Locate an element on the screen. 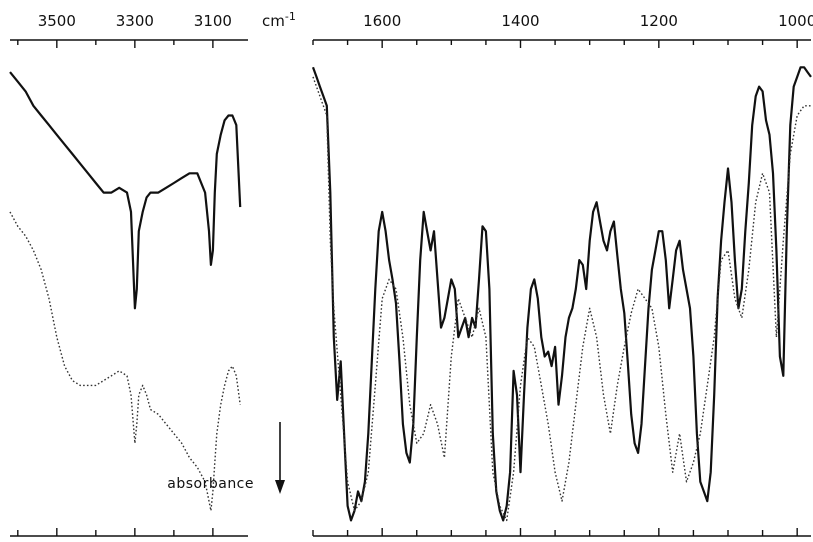  unit-label-exponent: -1 is located at coordinates (290, 16).